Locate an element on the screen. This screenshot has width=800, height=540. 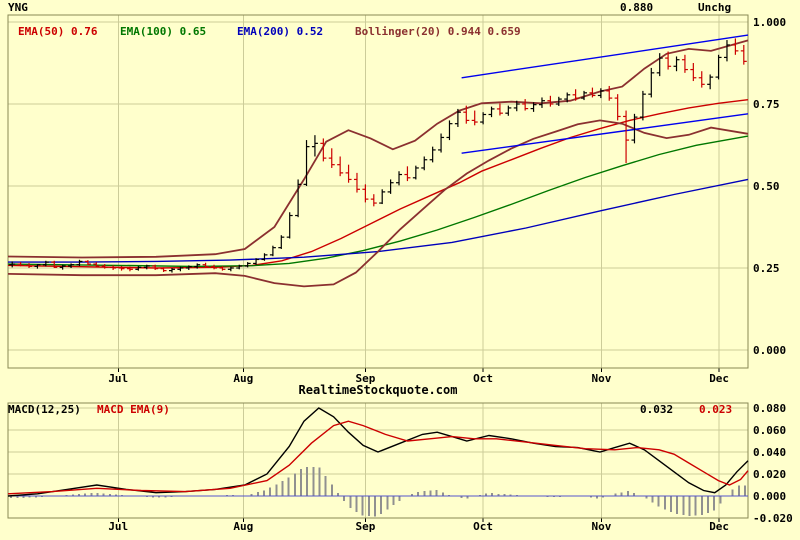
price-chart-month-label: Dec is located at coordinates (719, 378).